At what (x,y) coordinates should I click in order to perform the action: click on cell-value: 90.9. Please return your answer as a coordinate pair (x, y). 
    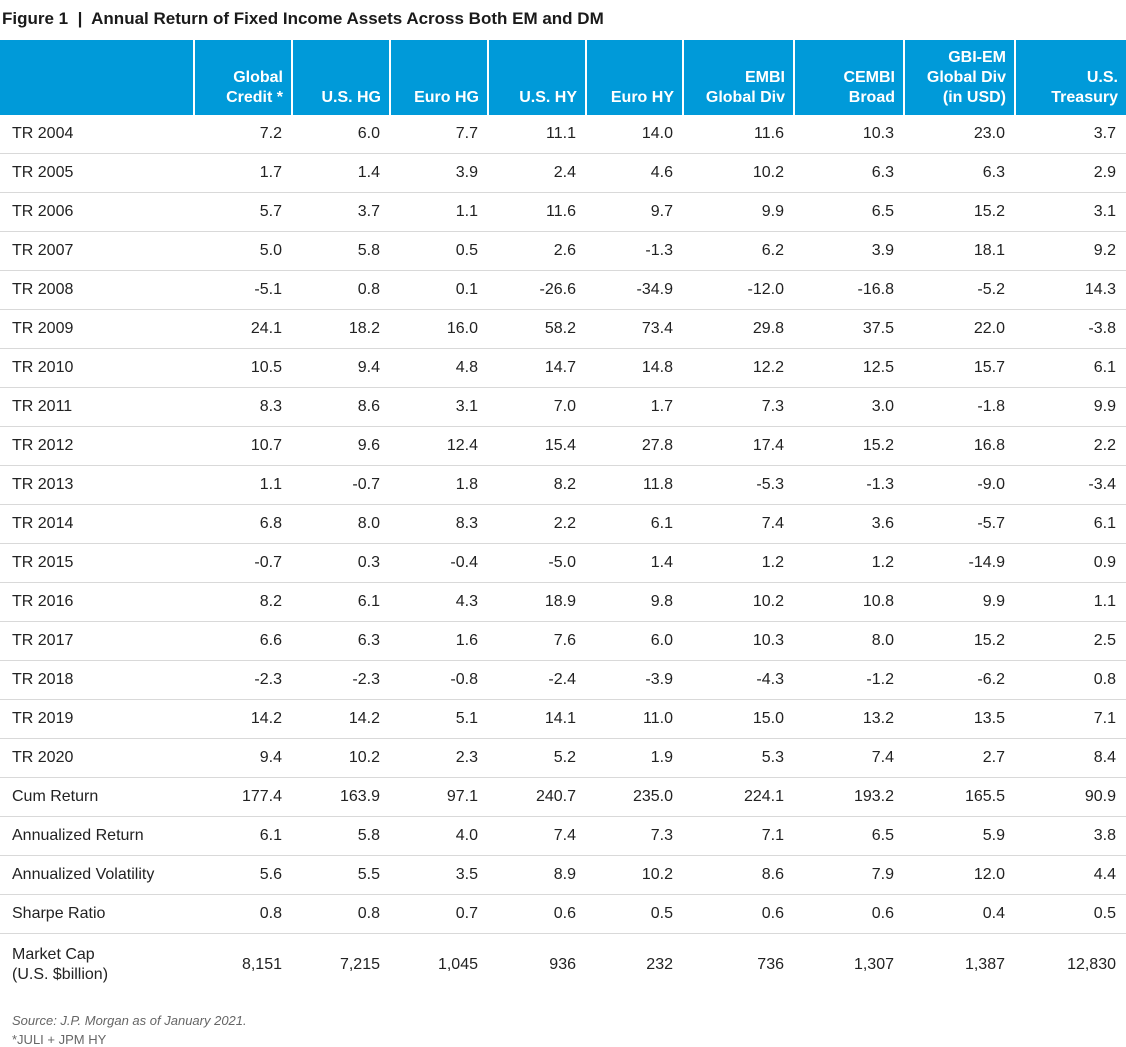
    Looking at the image, I should click on (1070, 797).